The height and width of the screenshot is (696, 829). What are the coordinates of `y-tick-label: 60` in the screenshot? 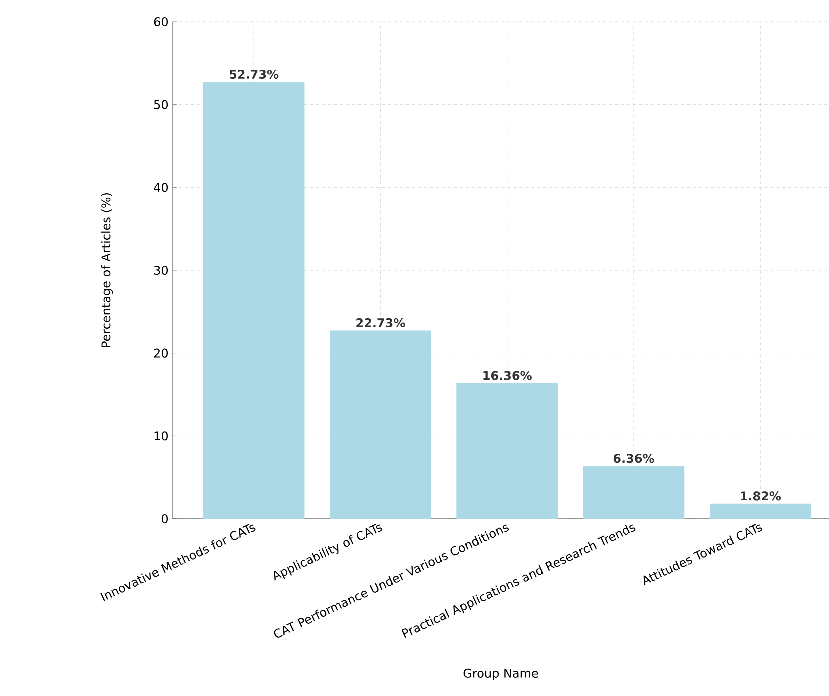 It's located at (161, 22).